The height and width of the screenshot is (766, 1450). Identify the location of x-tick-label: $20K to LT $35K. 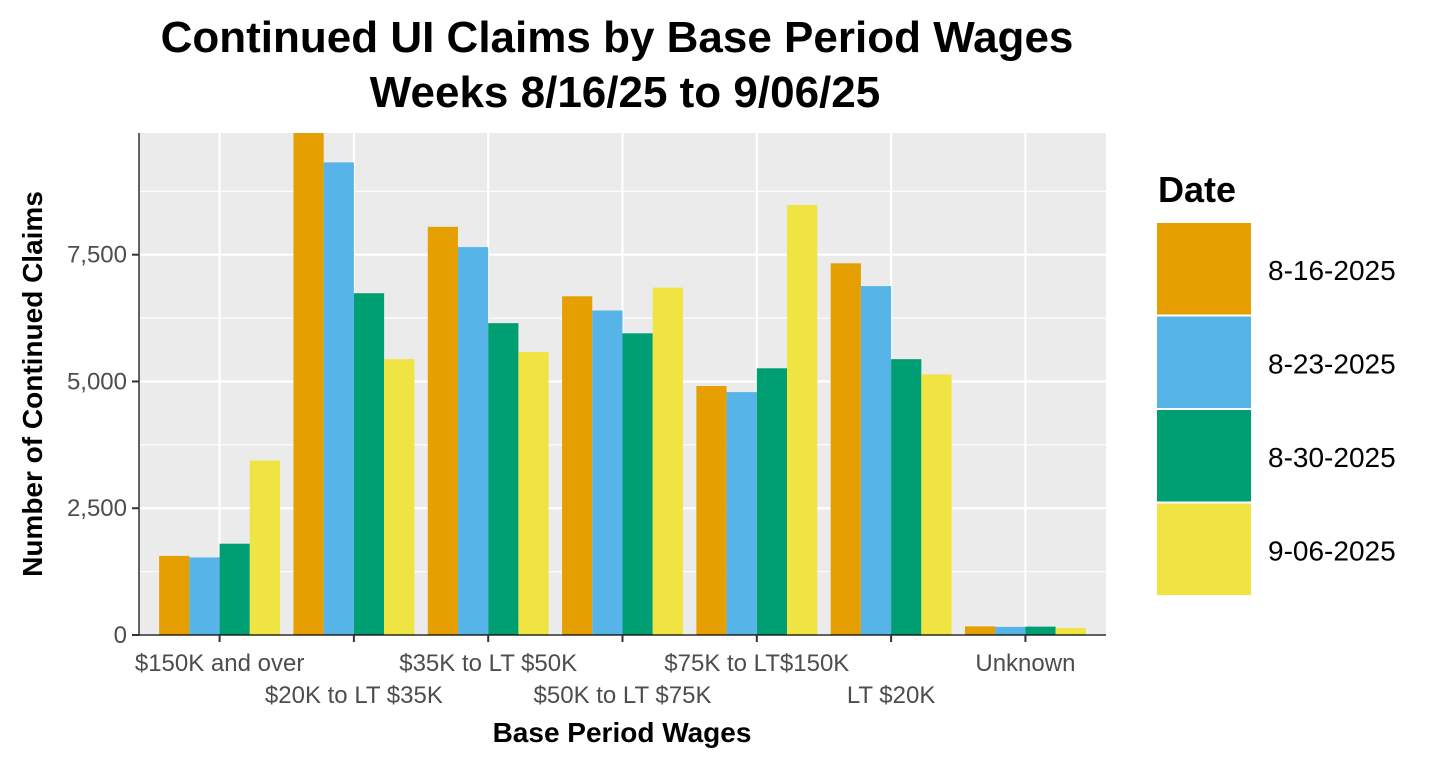
(354, 695).